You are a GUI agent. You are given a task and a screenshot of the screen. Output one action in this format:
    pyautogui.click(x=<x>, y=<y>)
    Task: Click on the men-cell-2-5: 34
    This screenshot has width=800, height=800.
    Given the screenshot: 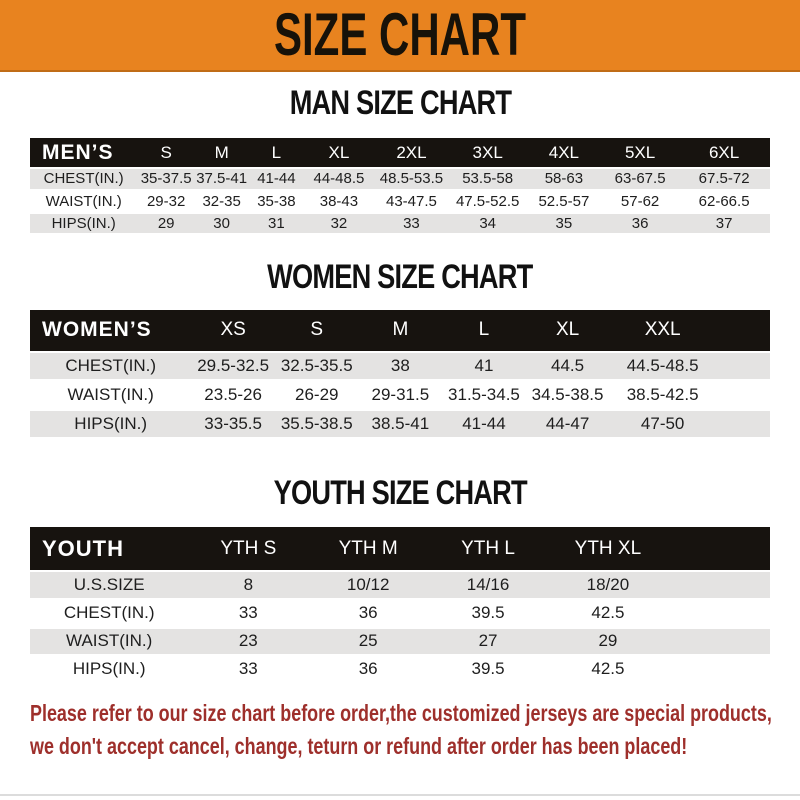 What is the action you would take?
    pyautogui.click(x=487, y=223)
    